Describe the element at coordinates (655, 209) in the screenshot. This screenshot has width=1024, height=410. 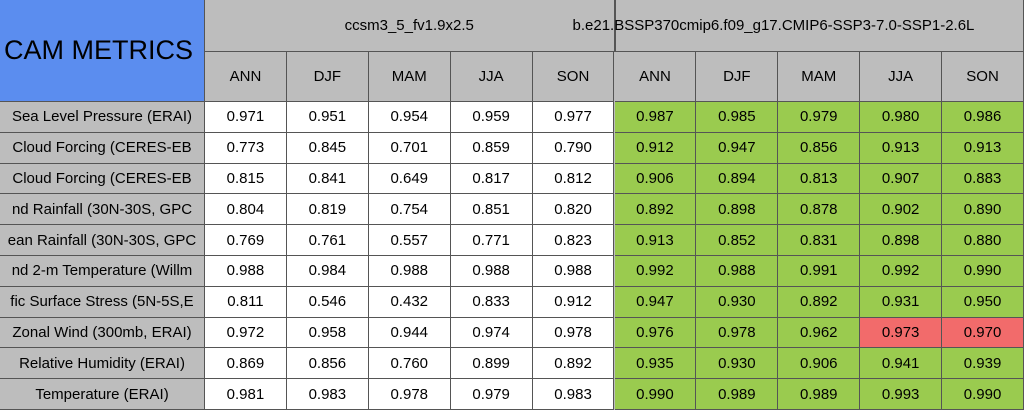
I see `value-cell-text: 0.892` at that location.